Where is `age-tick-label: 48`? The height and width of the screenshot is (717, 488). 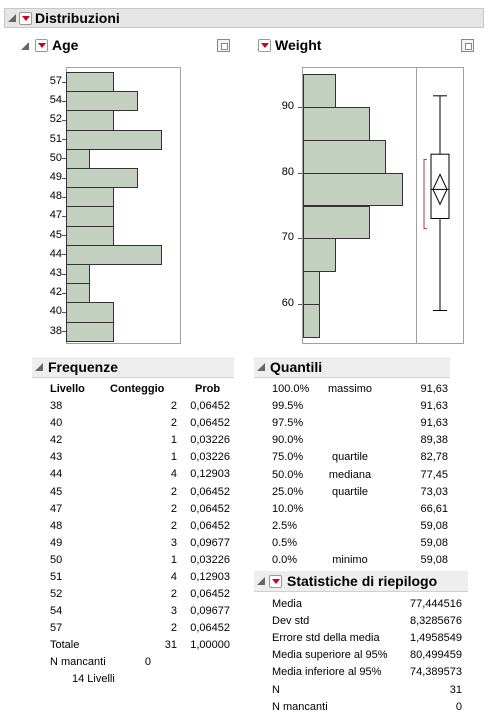 age-tick-label: 48 is located at coordinates (55, 196).